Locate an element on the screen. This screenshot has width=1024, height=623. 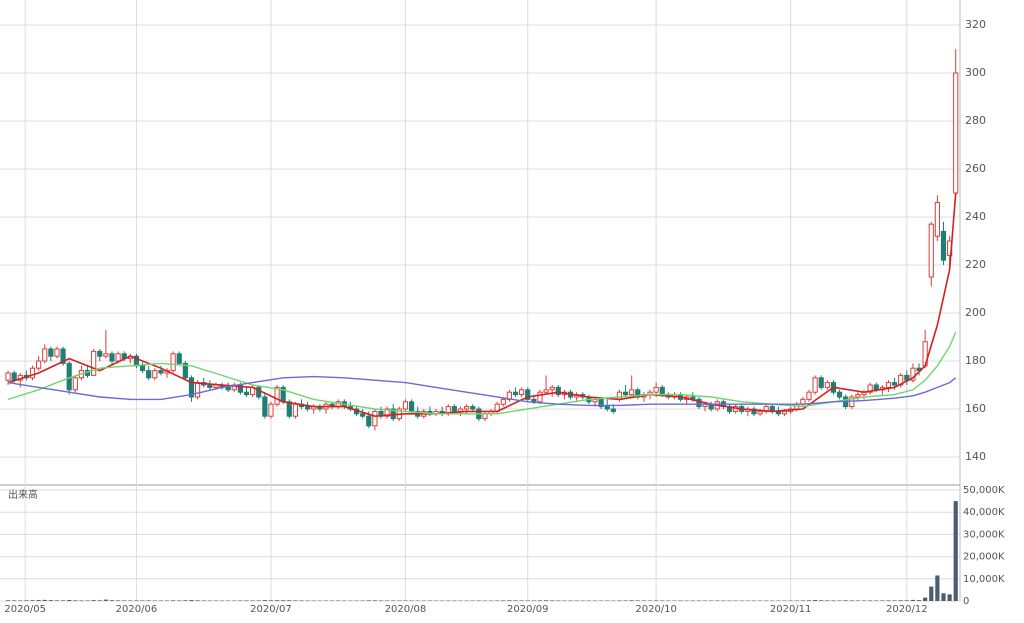
y-tick-label: 280 is located at coordinates (975, 120).